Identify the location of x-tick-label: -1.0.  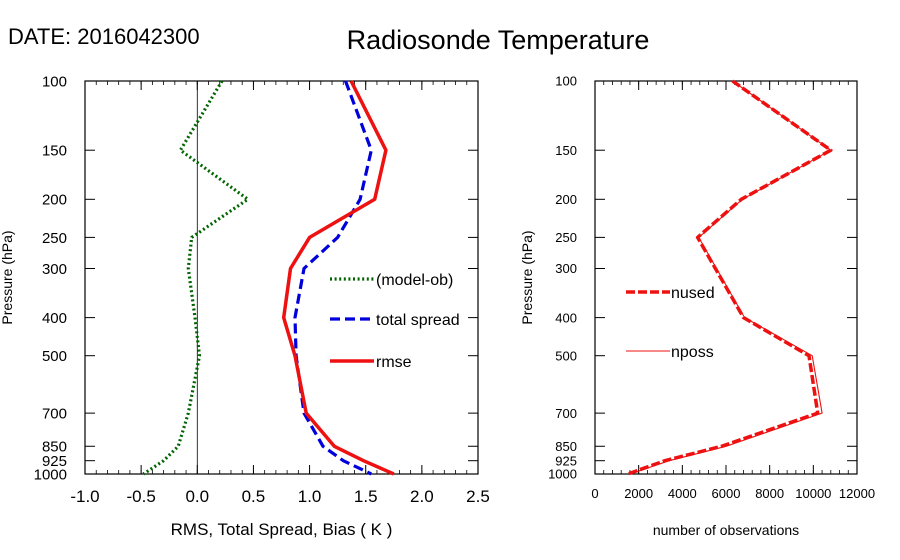
(84, 496).